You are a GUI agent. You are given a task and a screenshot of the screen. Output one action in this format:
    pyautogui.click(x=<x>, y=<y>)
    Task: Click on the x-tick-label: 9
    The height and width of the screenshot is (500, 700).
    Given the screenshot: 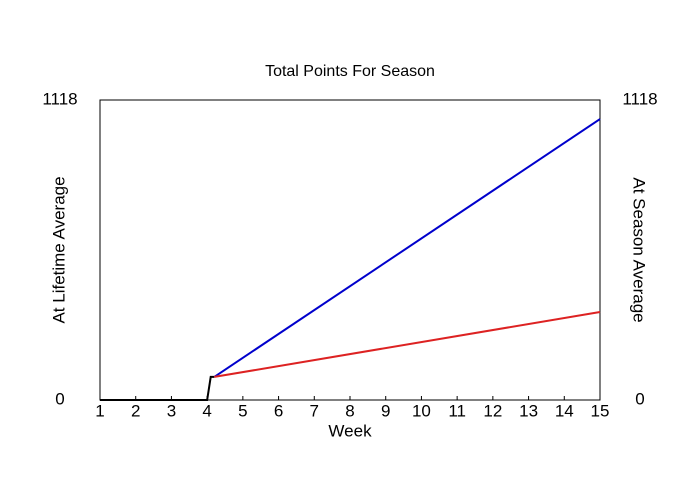 What is the action you would take?
    pyautogui.click(x=385, y=410)
    